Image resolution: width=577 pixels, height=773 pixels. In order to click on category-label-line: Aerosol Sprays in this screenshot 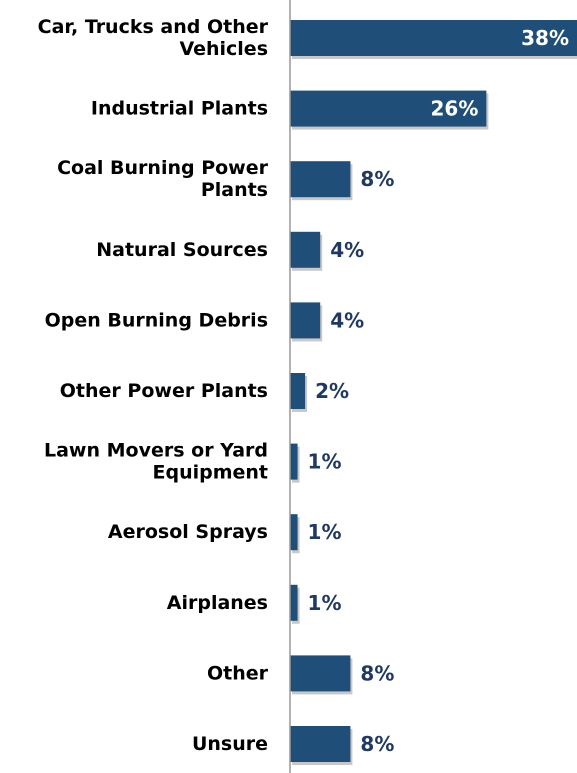, I will do `click(188, 532)`.